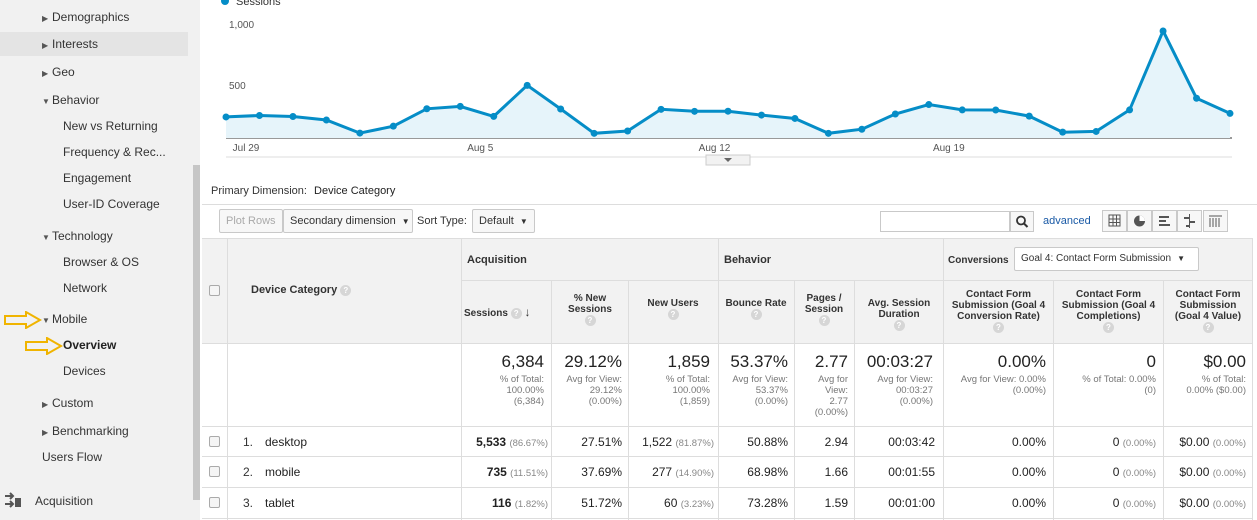 This screenshot has width=1257, height=520. Describe the element at coordinates (503, 221) in the screenshot. I see `sort-type-dropdown: Default ▼` at that location.